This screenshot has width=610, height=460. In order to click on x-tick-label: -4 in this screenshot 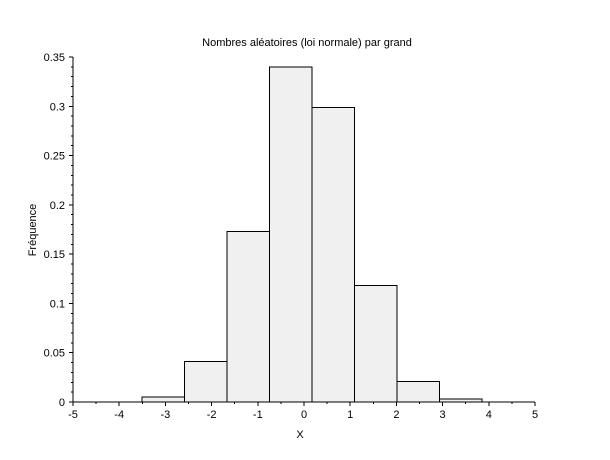, I will do `click(119, 415)`.